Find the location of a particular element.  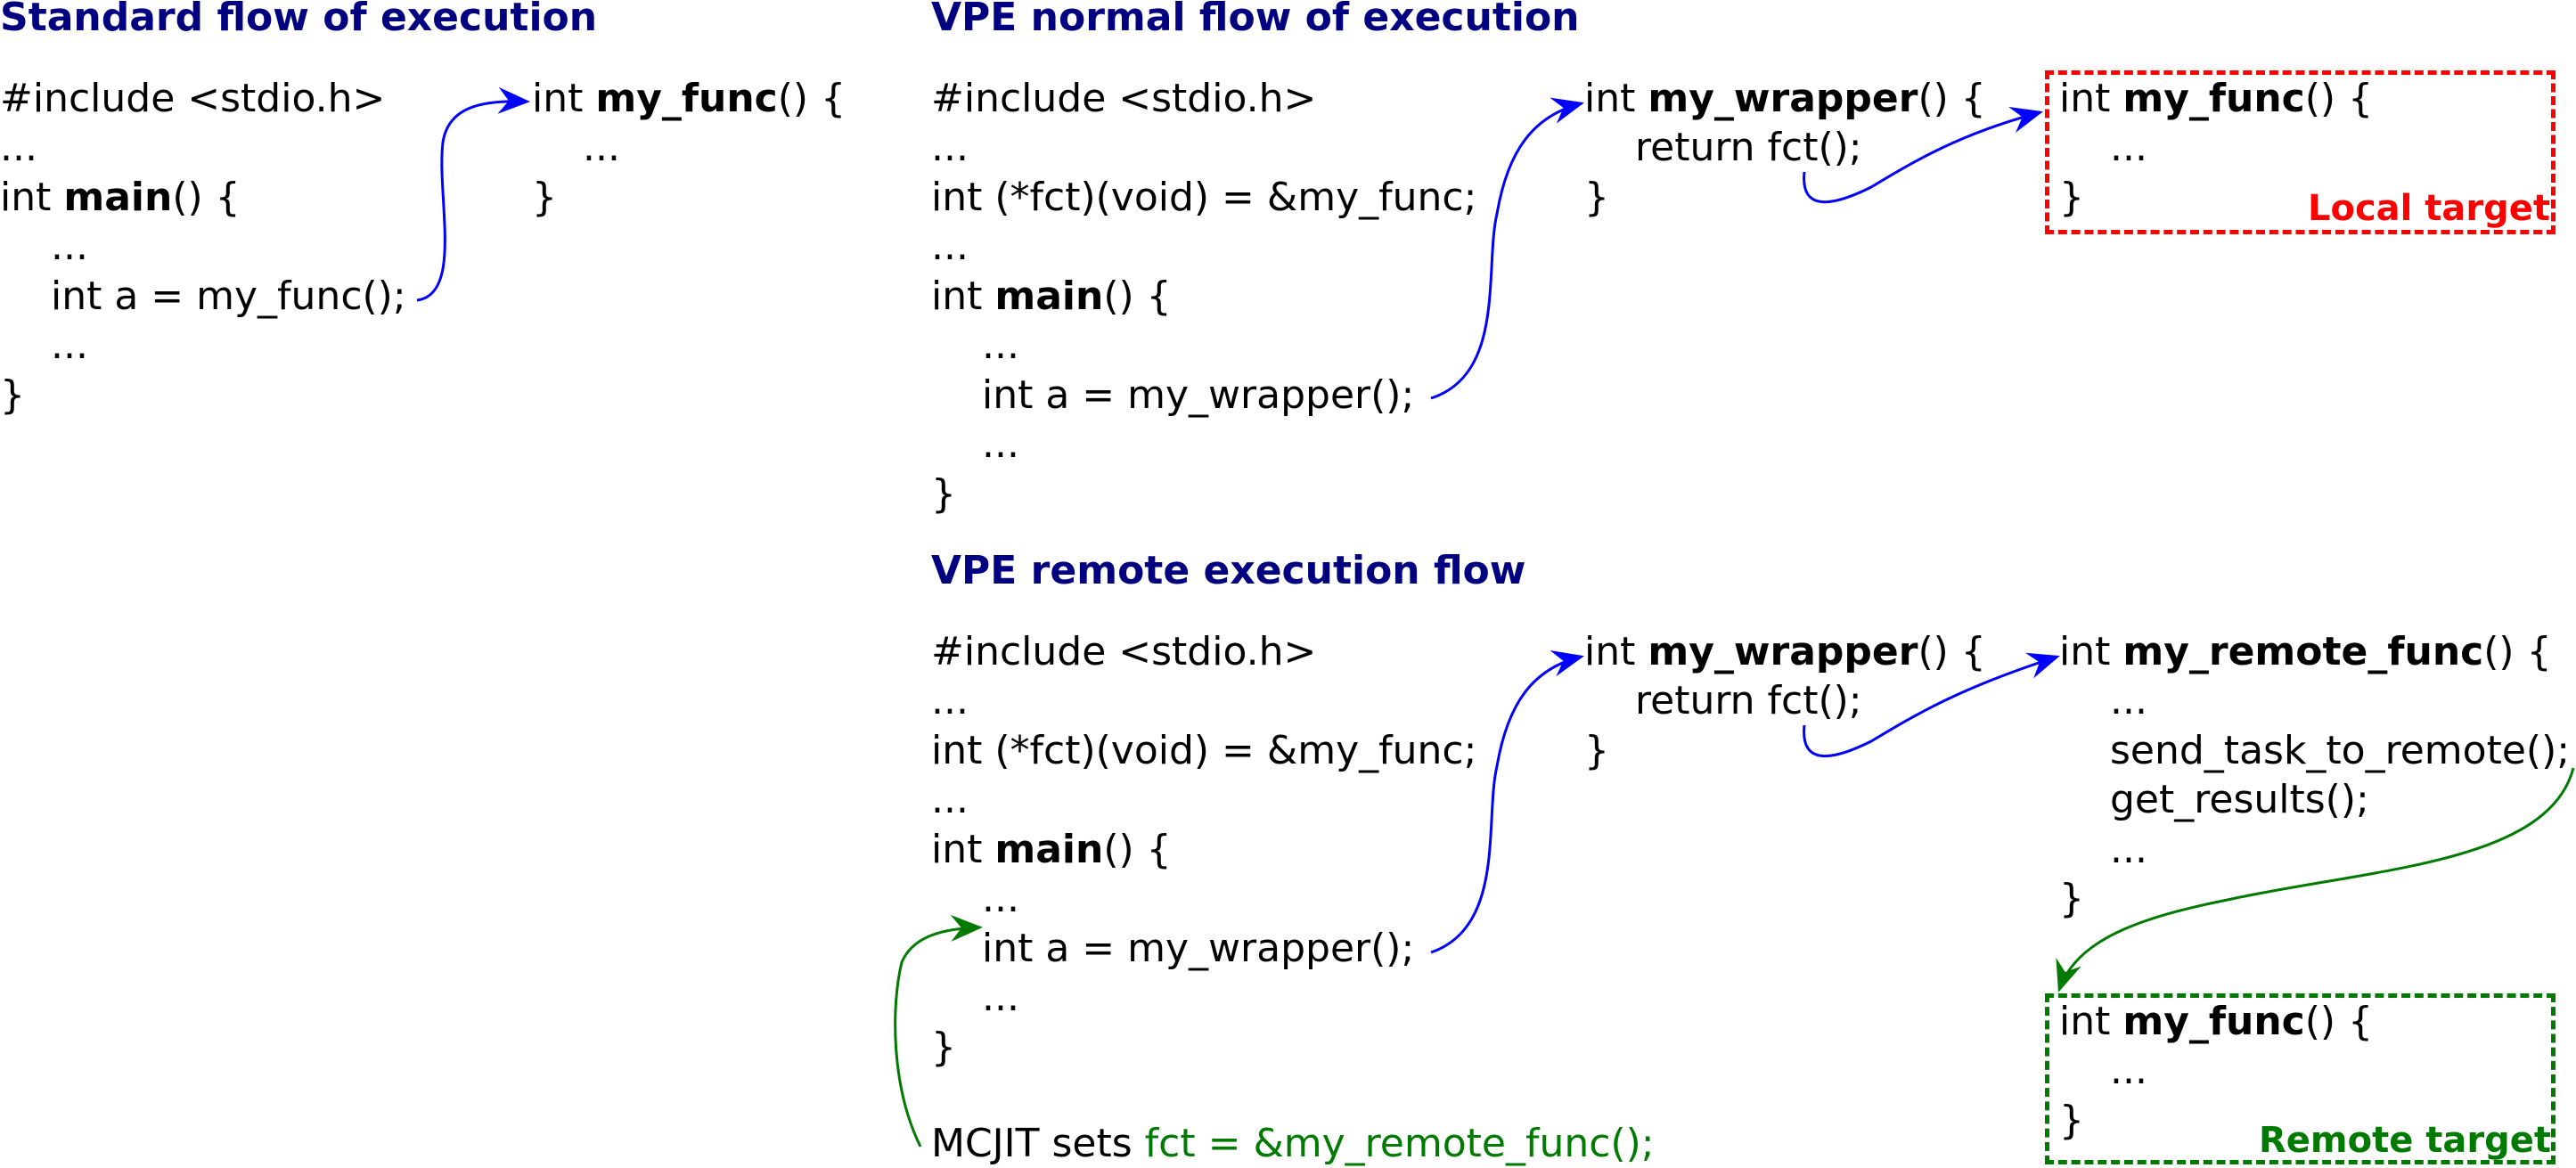

remote-target-closing-brace: } is located at coordinates (2071, 1120).